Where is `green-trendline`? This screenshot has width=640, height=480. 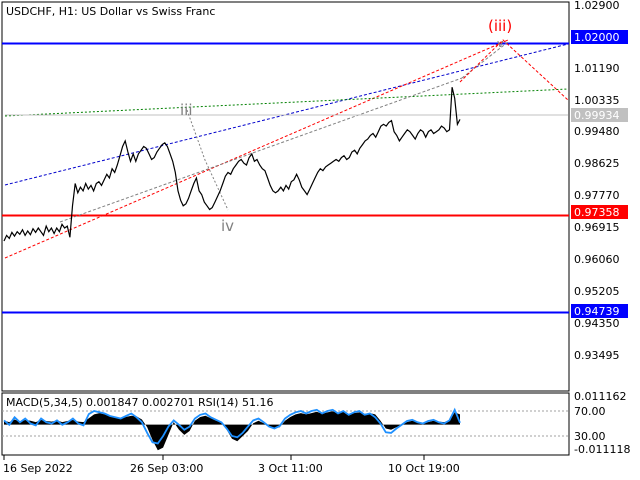 green-trendline is located at coordinates (286, 102).